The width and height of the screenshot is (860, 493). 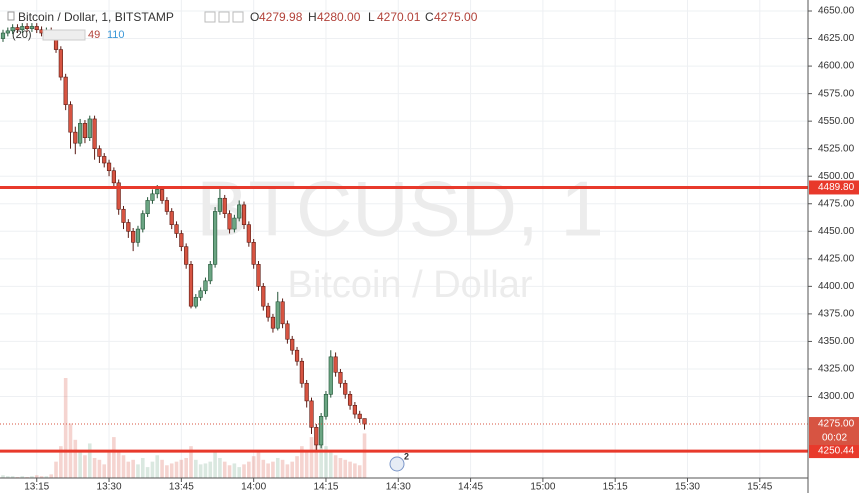 What do you see at coordinates (109, 487) in the screenshot?
I see `x-tick-label: 13:30` at bounding box center [109, 487].